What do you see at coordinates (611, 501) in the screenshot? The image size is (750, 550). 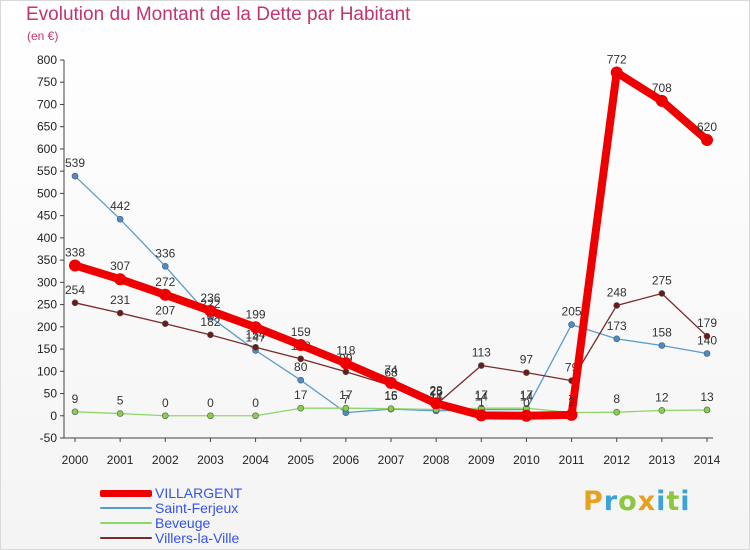 I see `logo-letter: r` at bounding box center [611, 501].